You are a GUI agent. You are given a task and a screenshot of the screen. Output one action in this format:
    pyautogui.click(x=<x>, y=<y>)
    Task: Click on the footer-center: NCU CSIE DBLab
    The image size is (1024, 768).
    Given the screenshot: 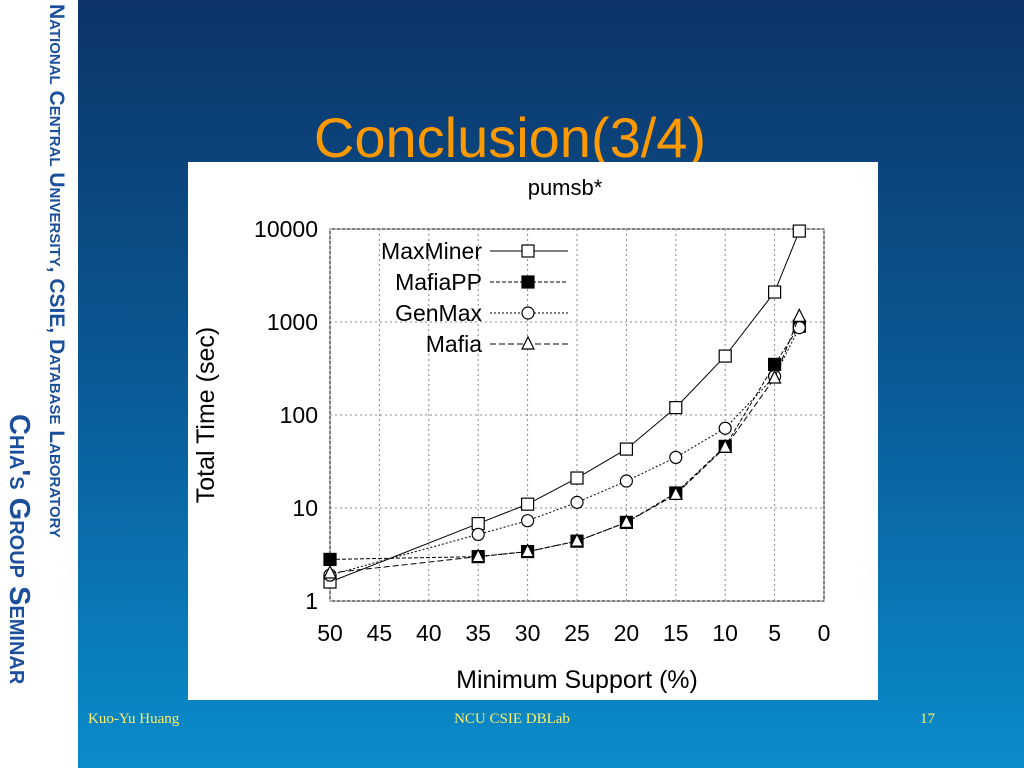 What is the action you would take?
    pyautogui.click(x=512, y=719)
    